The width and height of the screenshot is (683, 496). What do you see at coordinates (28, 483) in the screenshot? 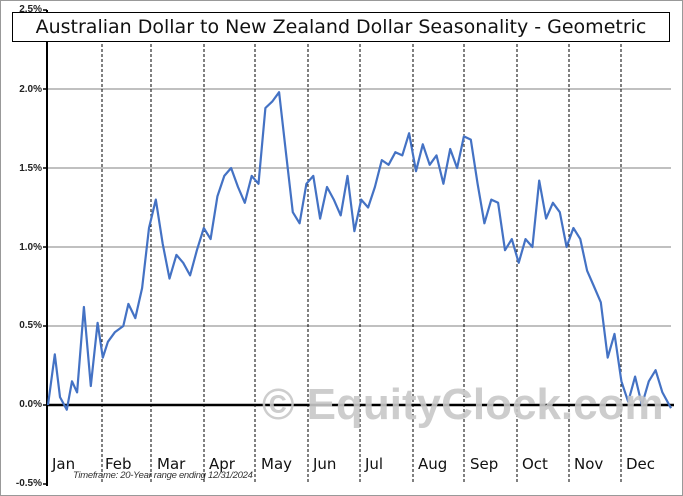
I see `y-tick-label: -0.5%` at bounding box center [28, 483].